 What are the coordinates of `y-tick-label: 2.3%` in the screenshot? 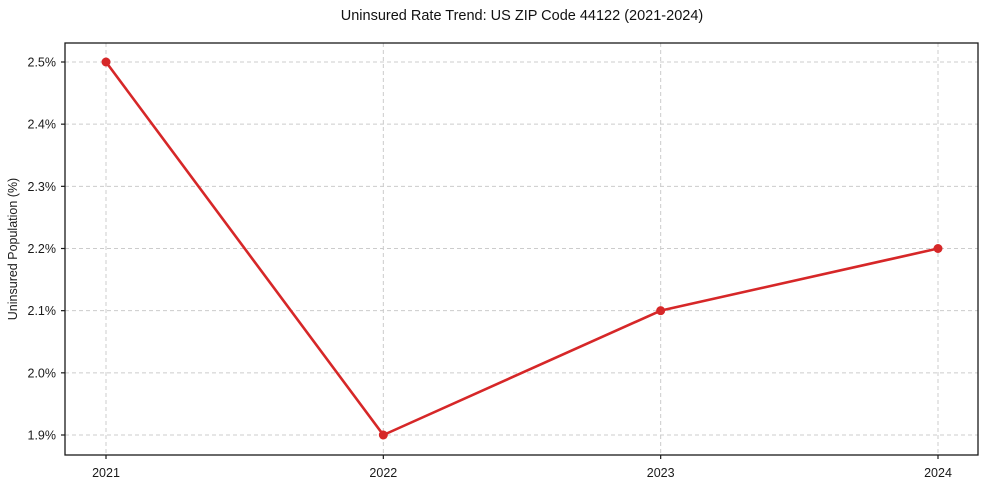 It's located at (42, 187).